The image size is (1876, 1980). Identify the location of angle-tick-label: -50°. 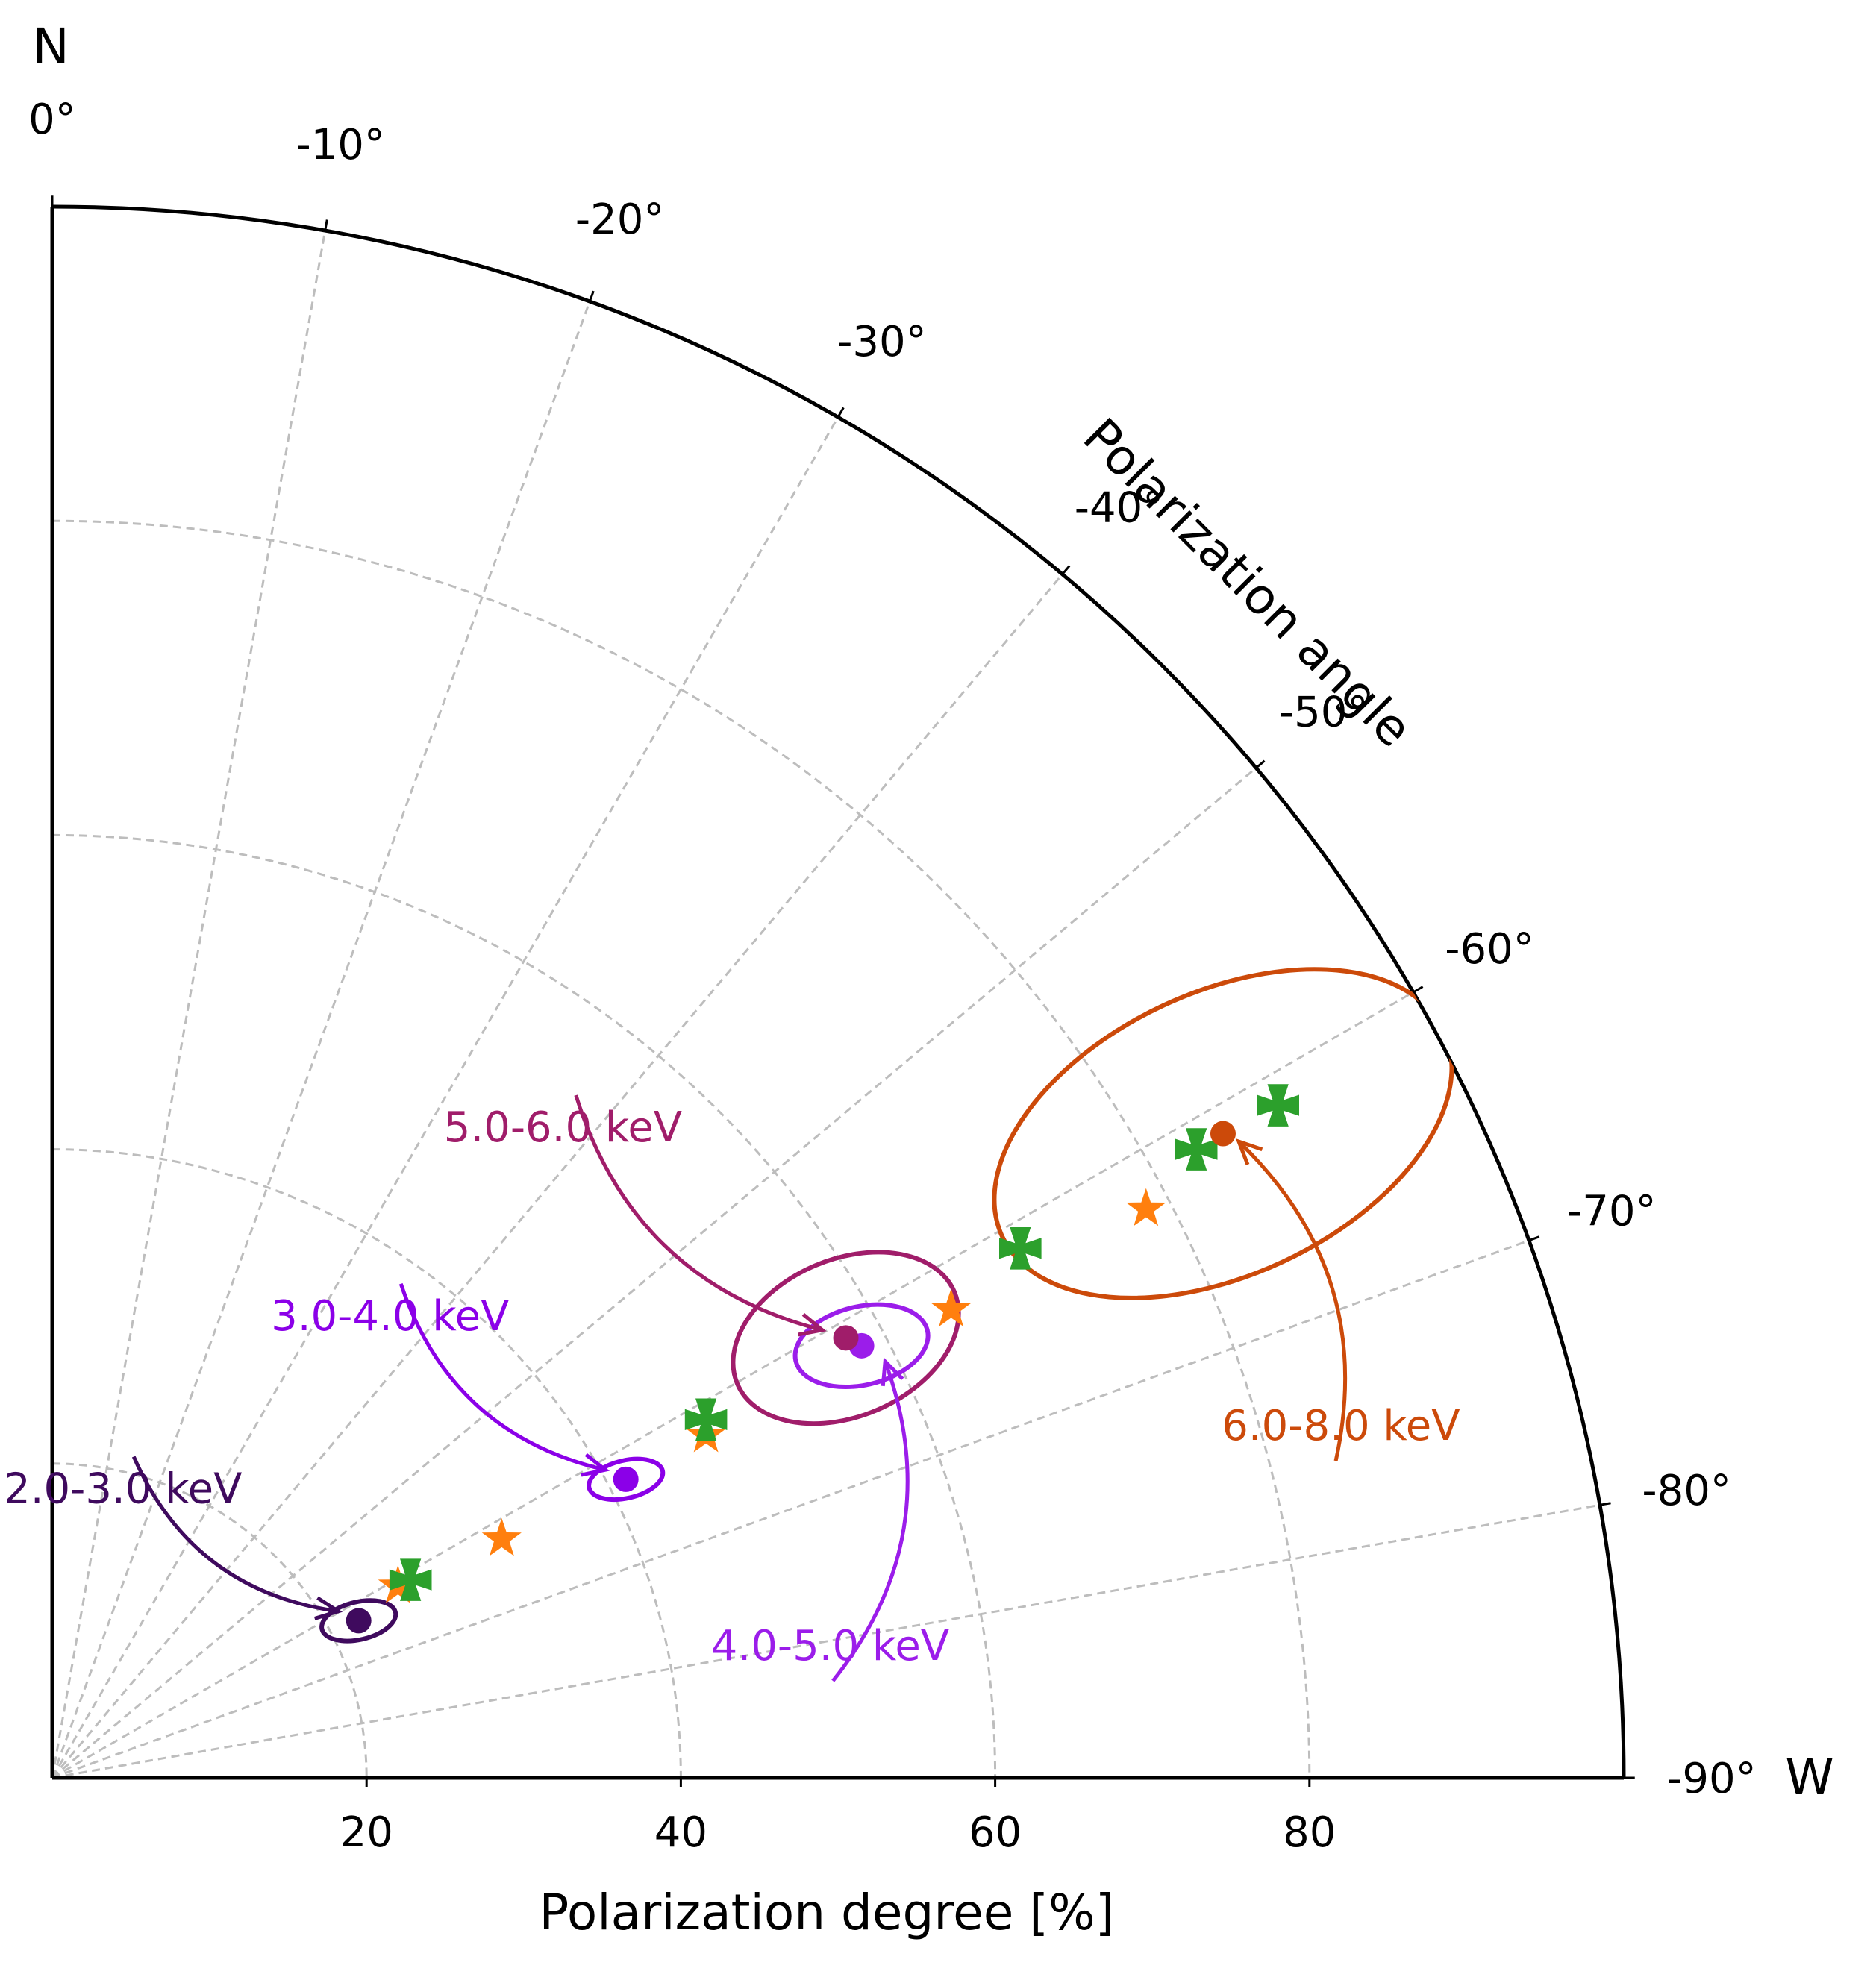
(1323, 712).